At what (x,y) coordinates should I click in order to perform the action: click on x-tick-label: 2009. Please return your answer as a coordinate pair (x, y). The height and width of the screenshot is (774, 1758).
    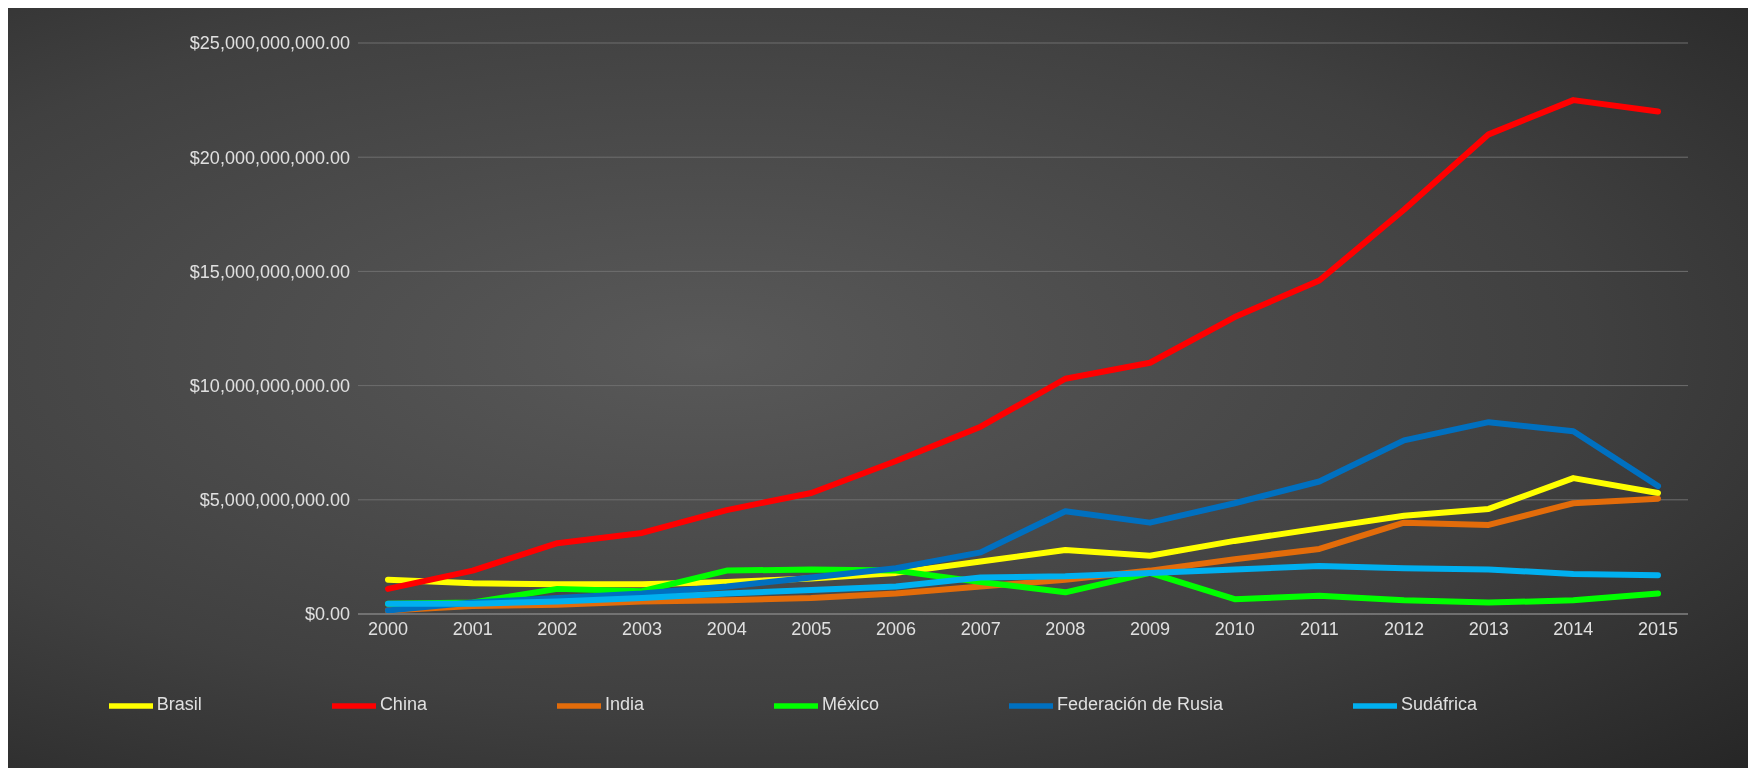
    Looking at the image, I should click on (1150, 628).